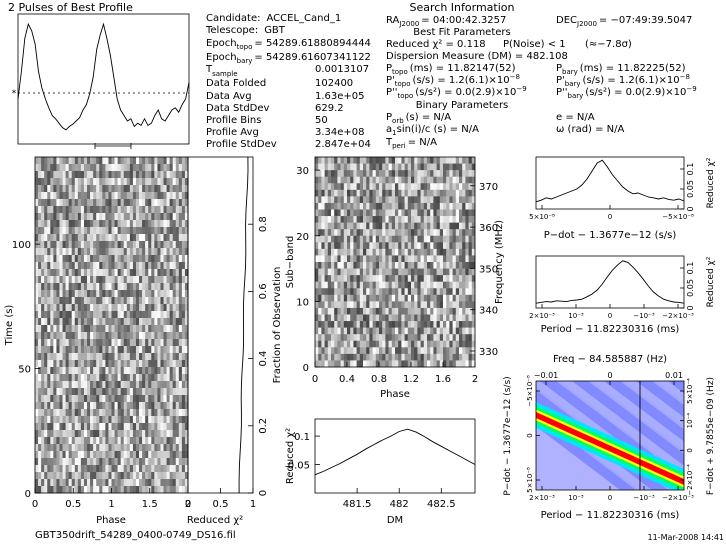  What do you see at coordinates (546, 375) in the screenshot?
I see `map-toptick-label: −0.01` at bounding box center [546, 375].